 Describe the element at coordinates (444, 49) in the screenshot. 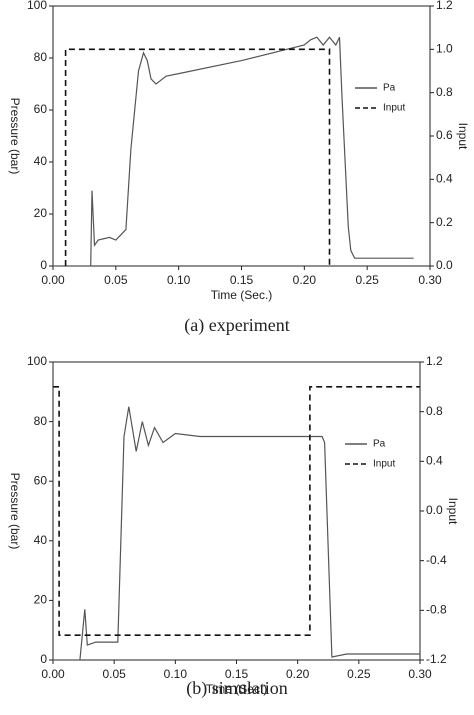

I see `y2-tick-label: 1.0` at that location.